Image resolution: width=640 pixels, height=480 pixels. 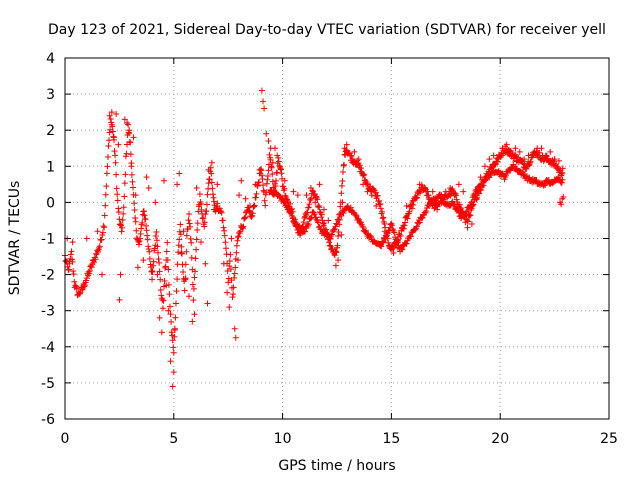 I want to click on y-tick-label: 4, so click(x=50, y=59).